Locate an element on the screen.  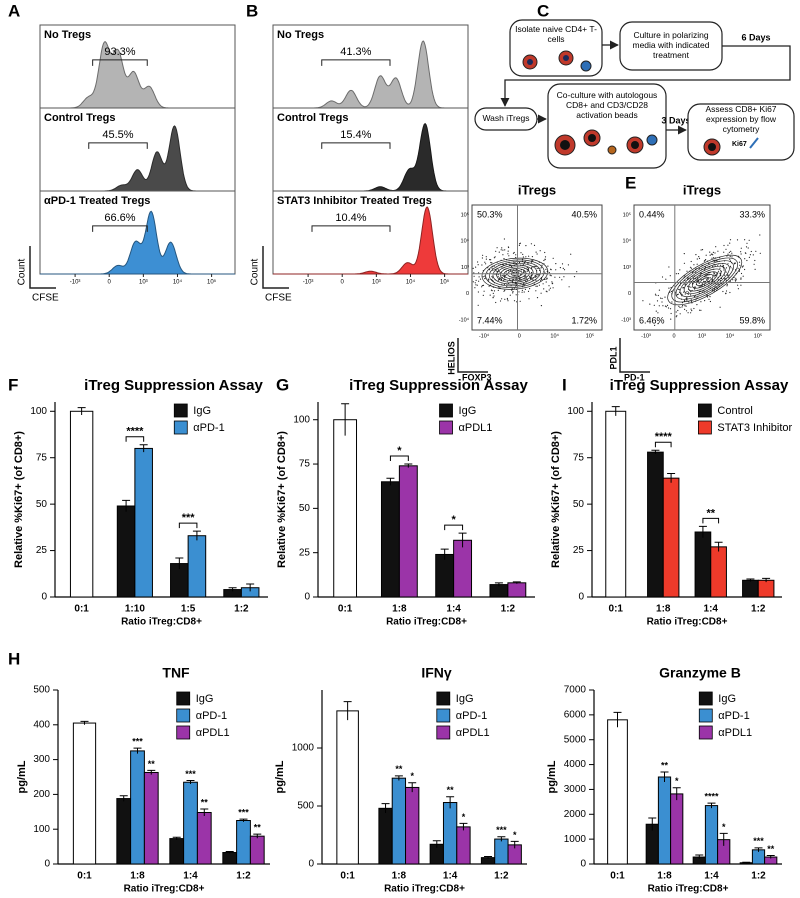
node: Isolate naive CD4+ T-cells is located at coordinates (556, 34).